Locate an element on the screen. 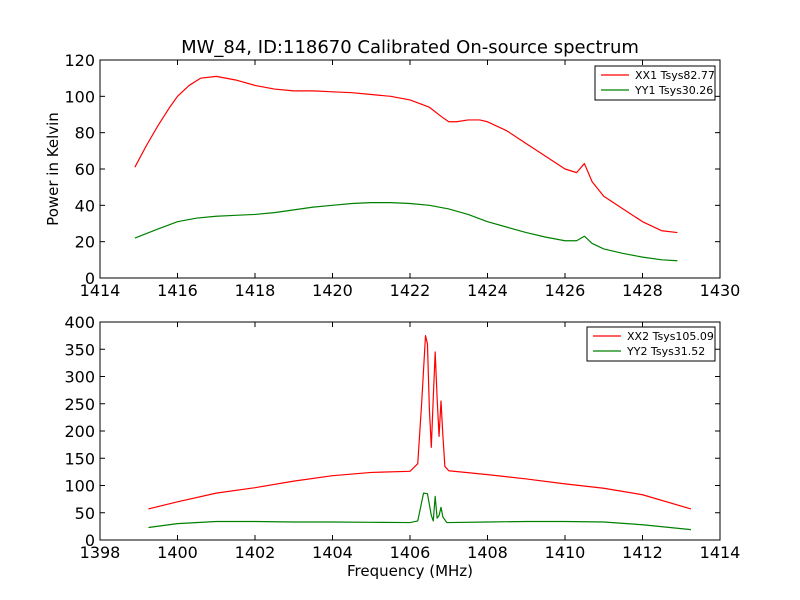 The image size is (800, 600). x-tick-label: 1418 is located at coordinates (255, 290).